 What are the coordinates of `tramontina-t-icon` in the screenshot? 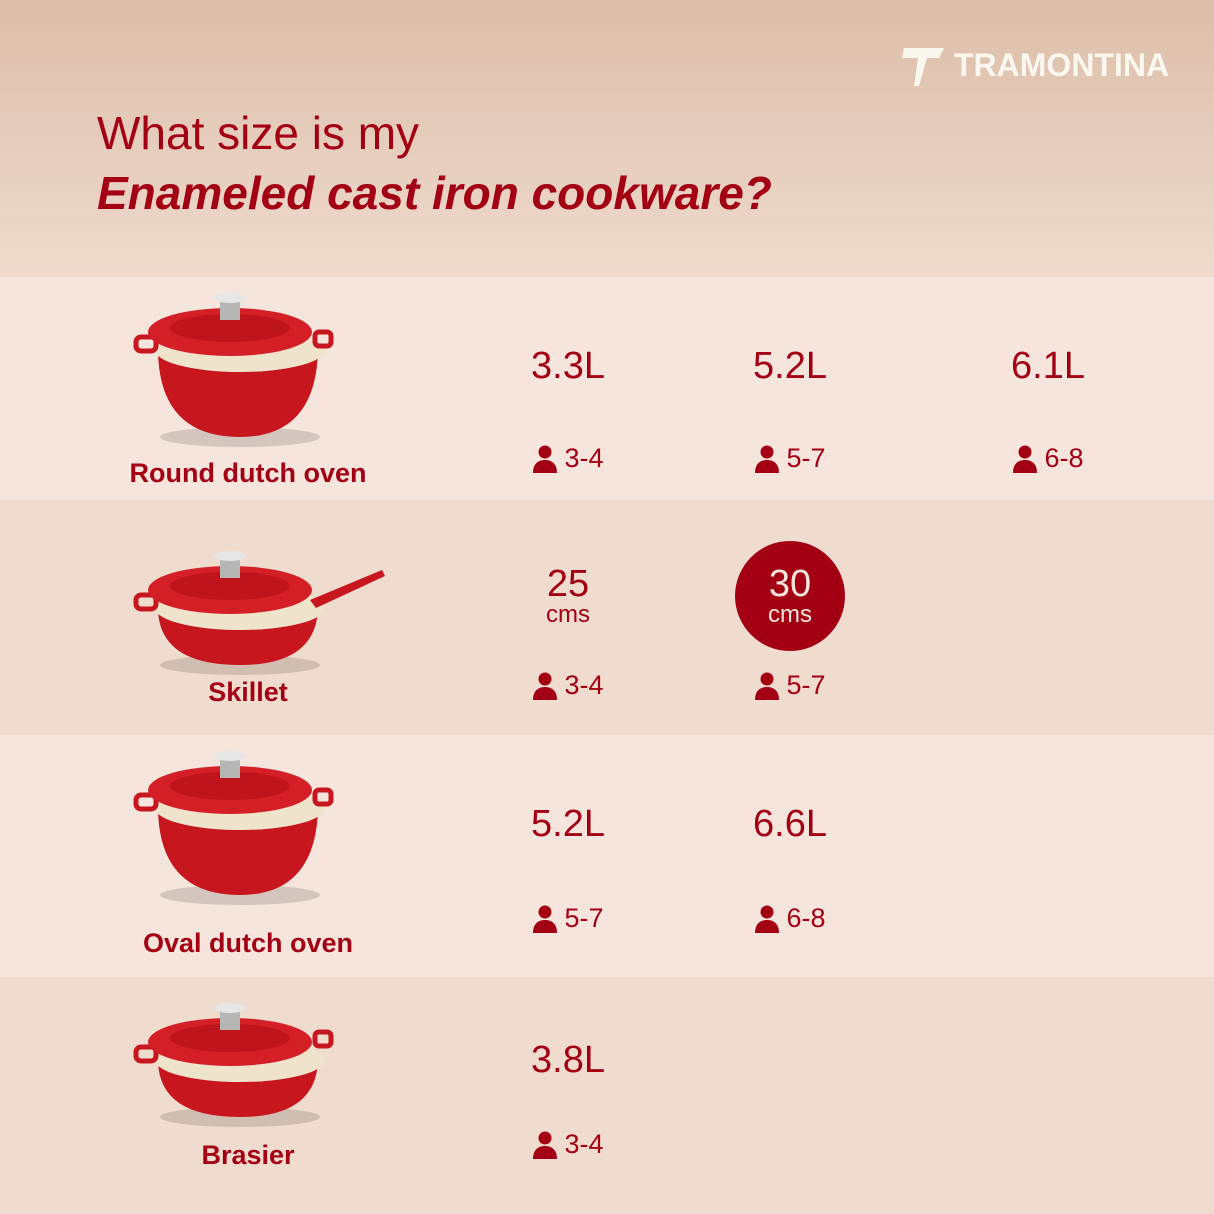 It's located at (923, 67).